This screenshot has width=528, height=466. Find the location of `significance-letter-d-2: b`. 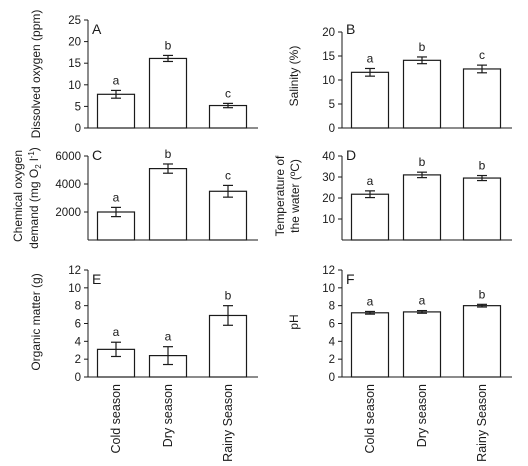

significance-letter-d-2: b is located at coordinates (422, 162).